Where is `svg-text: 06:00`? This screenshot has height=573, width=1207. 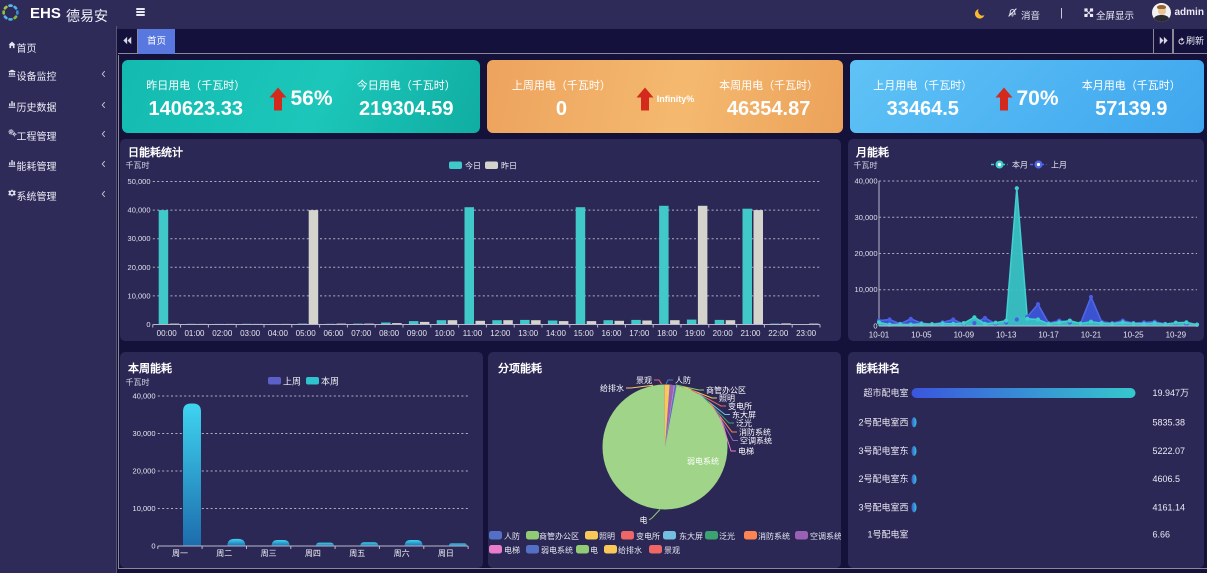
svg-text: 06:00 is located at coordinates (333, 333).